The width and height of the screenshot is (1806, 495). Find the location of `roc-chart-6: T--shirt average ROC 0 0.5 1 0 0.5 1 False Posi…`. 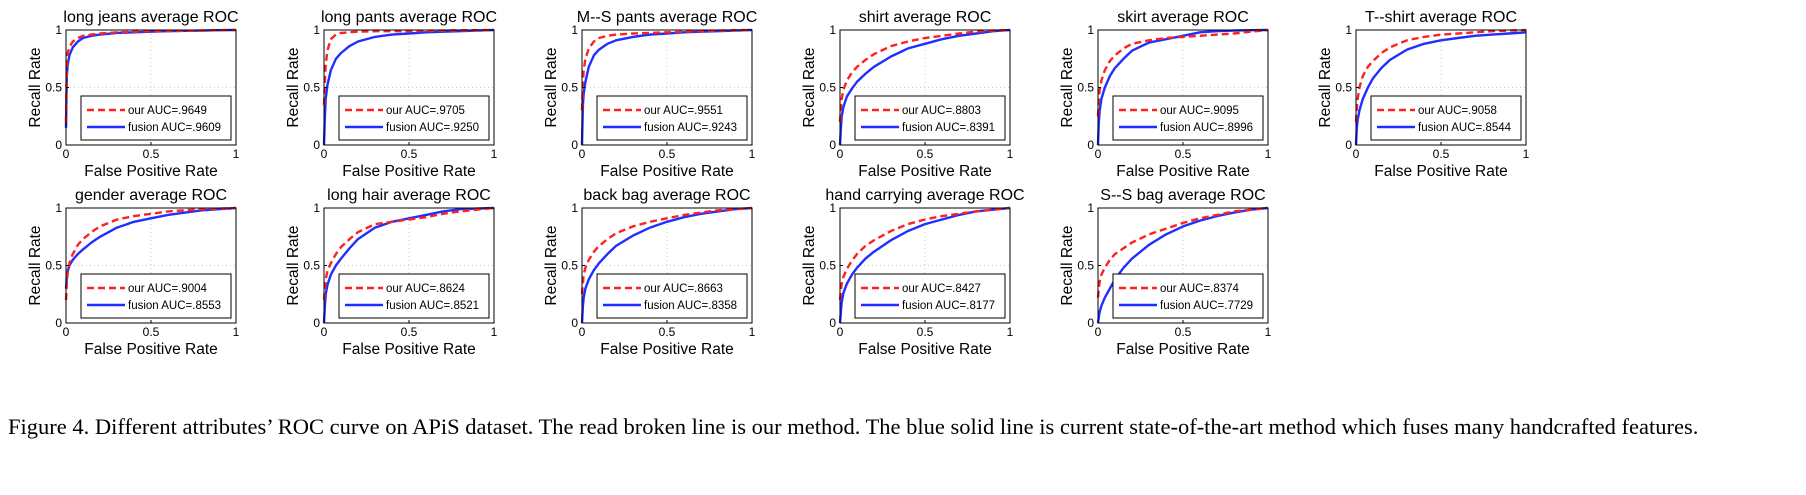

roc-chart-6: T--shirt average ROC 0 0.5 1 0 0.5 1 False Posi… is located at coordinates (1423, 94).